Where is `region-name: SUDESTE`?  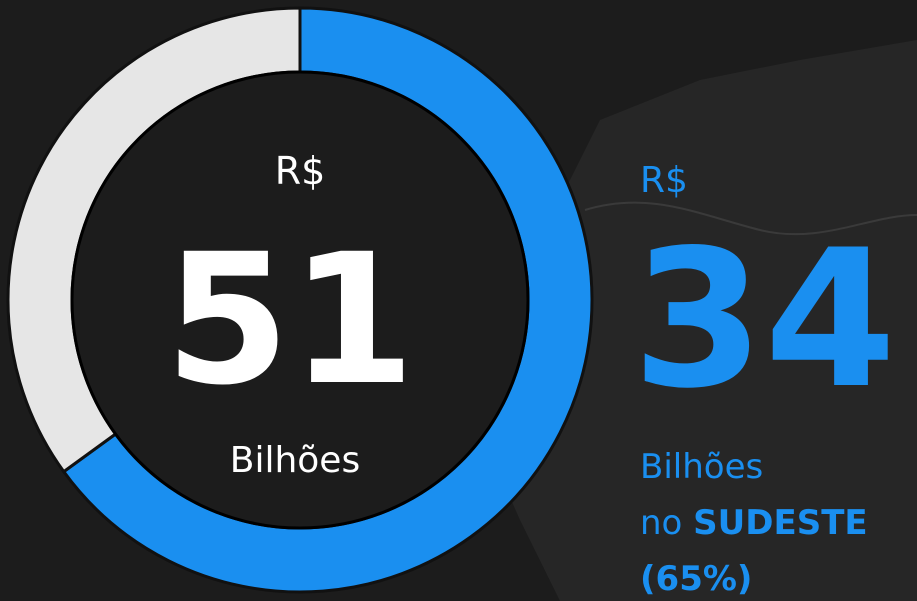
region-name: SUDESTE is located at coordinates (780, 523).